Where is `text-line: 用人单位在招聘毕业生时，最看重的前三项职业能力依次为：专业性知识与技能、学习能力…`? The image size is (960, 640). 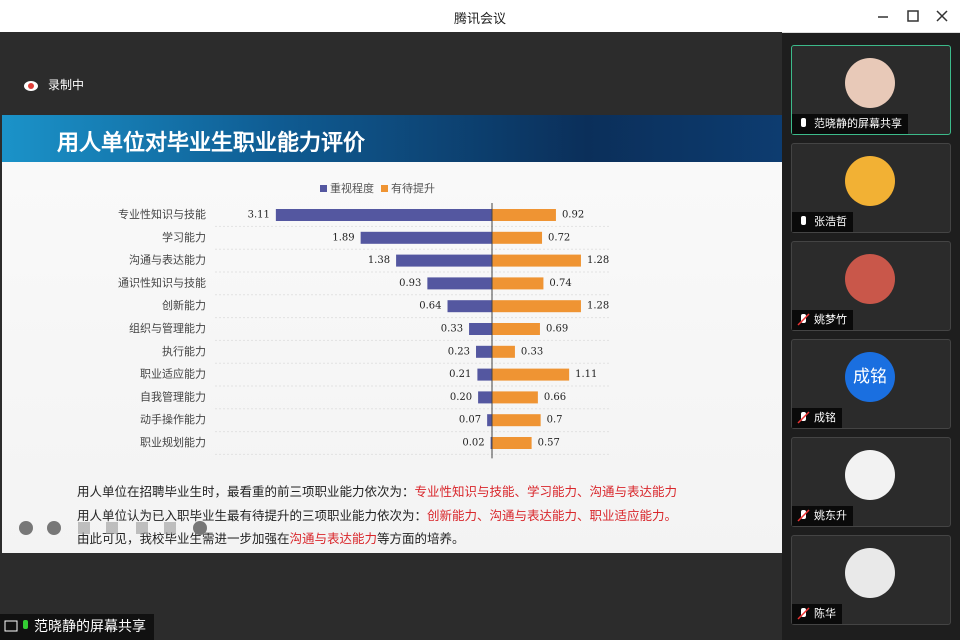 text-line: 用人单位在招聘毕业生时，最看重的前三项职业能力依次为：专业性知识与技能、学习能力… is located at coordinates (377, 490).